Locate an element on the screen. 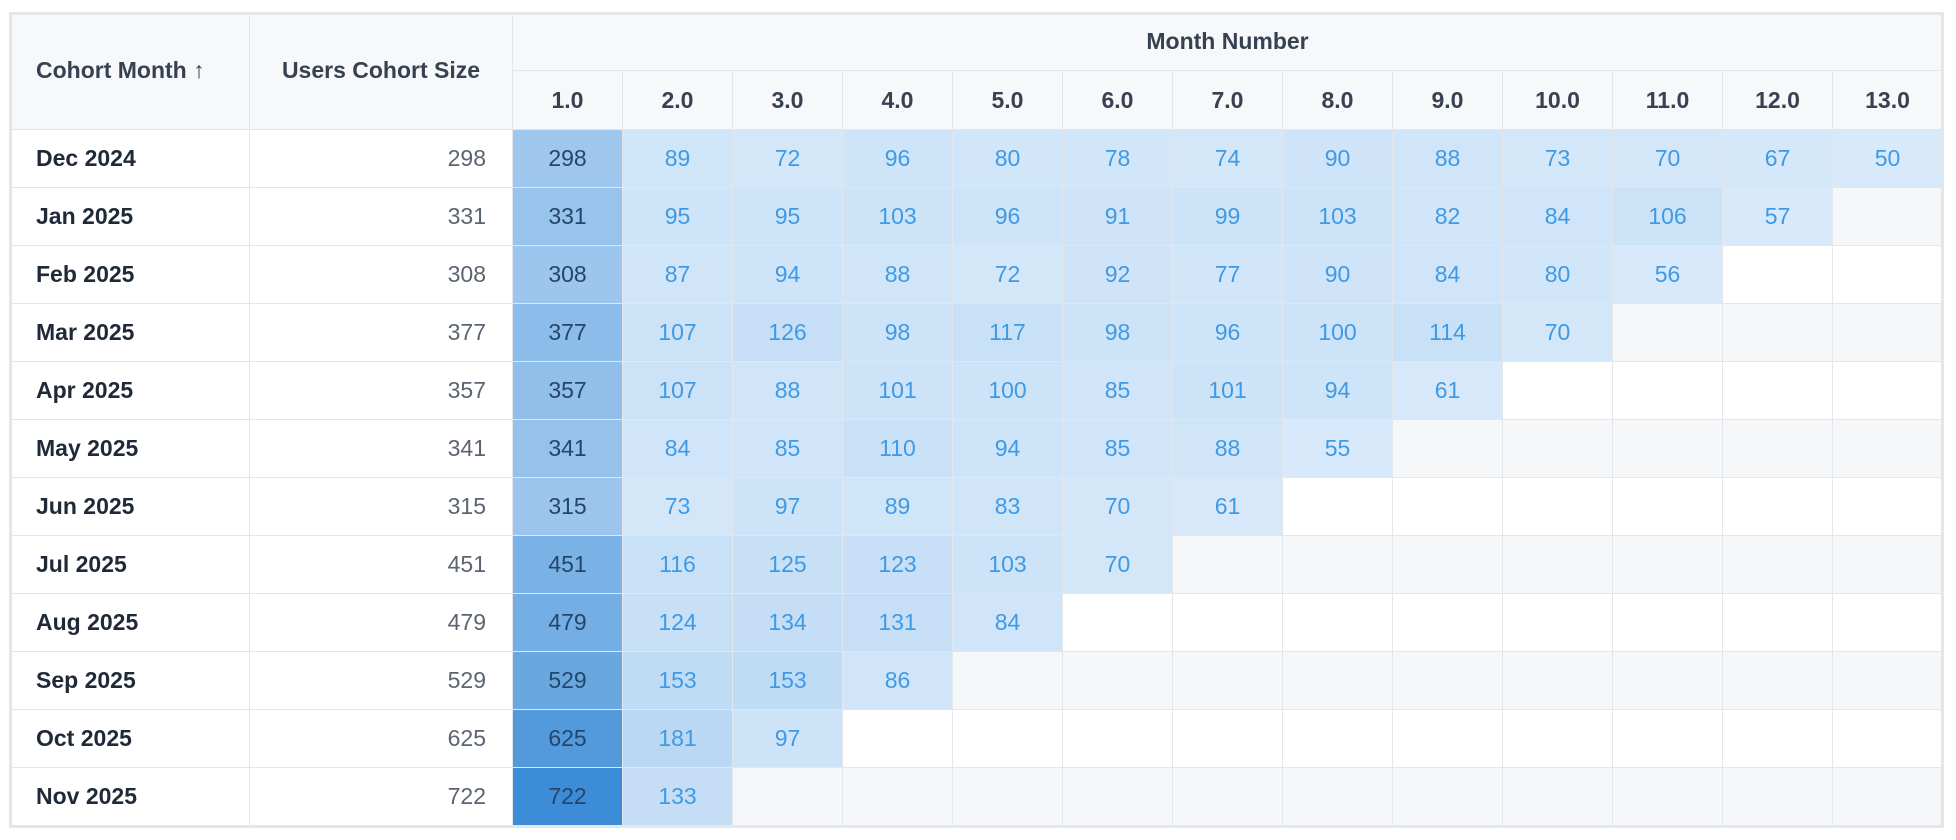 Image resolution: width=1956 pixels, height=840 pixels. retention-cell: 86 is located at coordinates (898, 681).